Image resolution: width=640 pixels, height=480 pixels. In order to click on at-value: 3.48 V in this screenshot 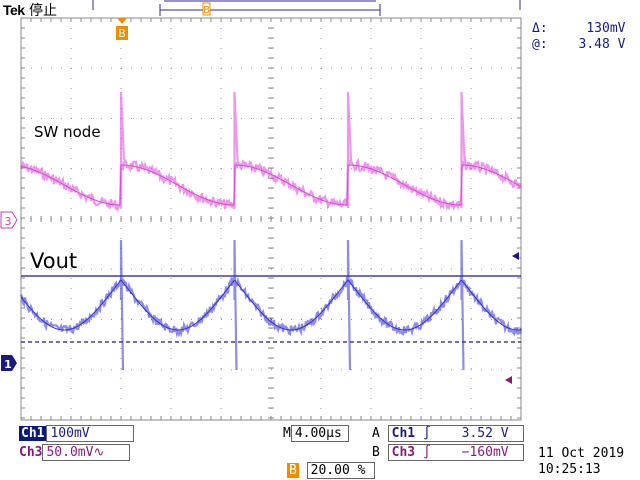, I will do `click(602, 44)`.